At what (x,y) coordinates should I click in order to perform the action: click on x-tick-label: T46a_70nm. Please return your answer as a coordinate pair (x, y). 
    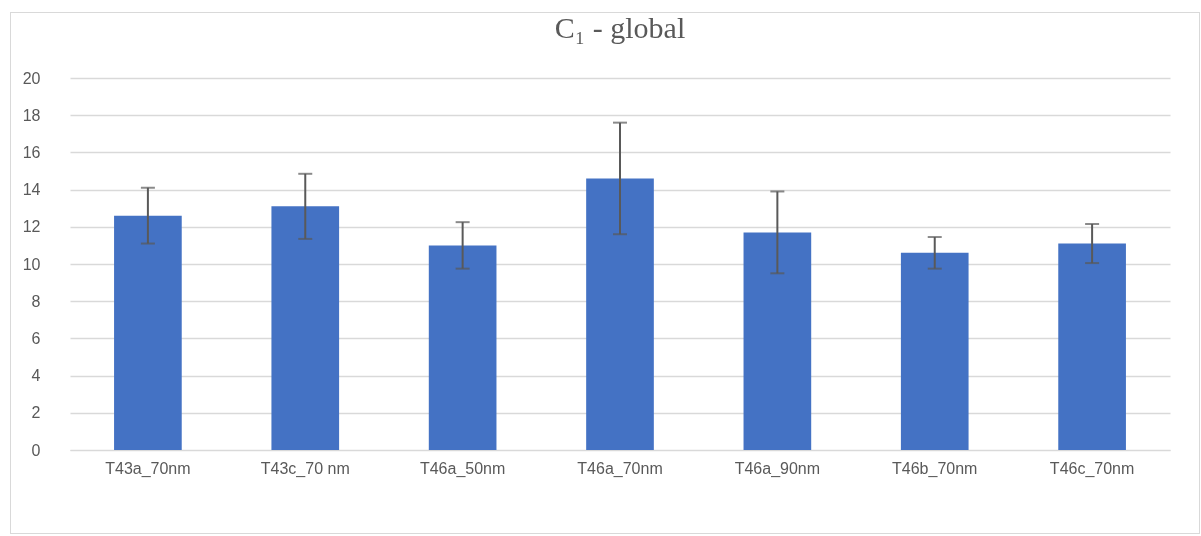
    Looking at the image, I should click on (620, 468).